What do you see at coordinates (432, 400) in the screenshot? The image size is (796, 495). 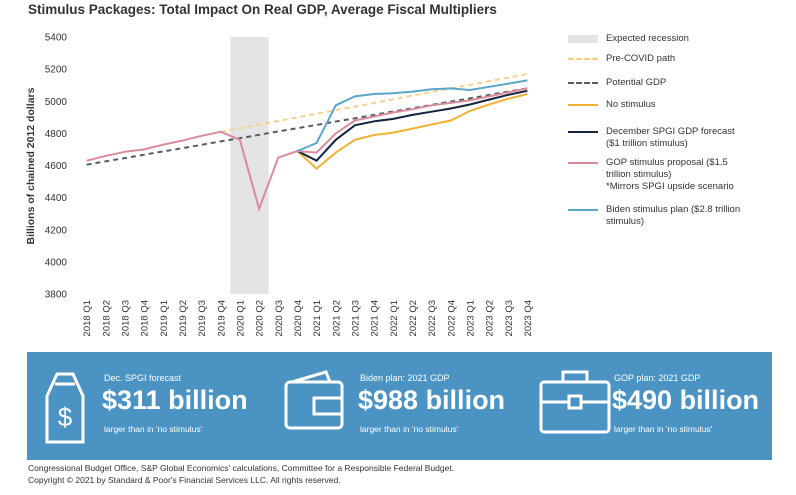 I see `highlight-value: $988 billion` at bounding box center [432, 400].